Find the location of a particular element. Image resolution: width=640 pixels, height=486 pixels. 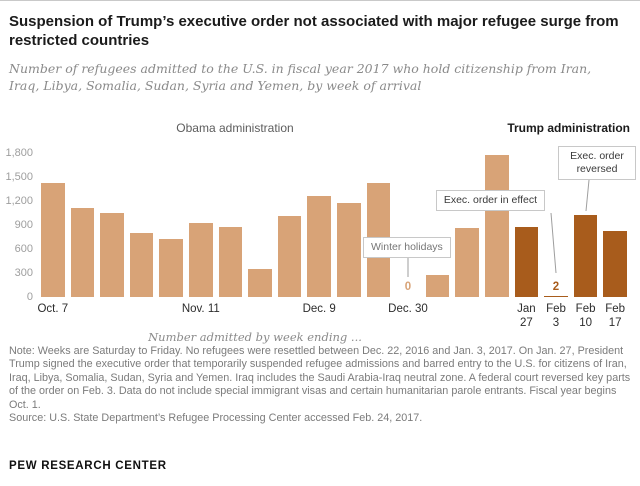

y-axis-tick-label: 300 is located at coordinates (23, 272).